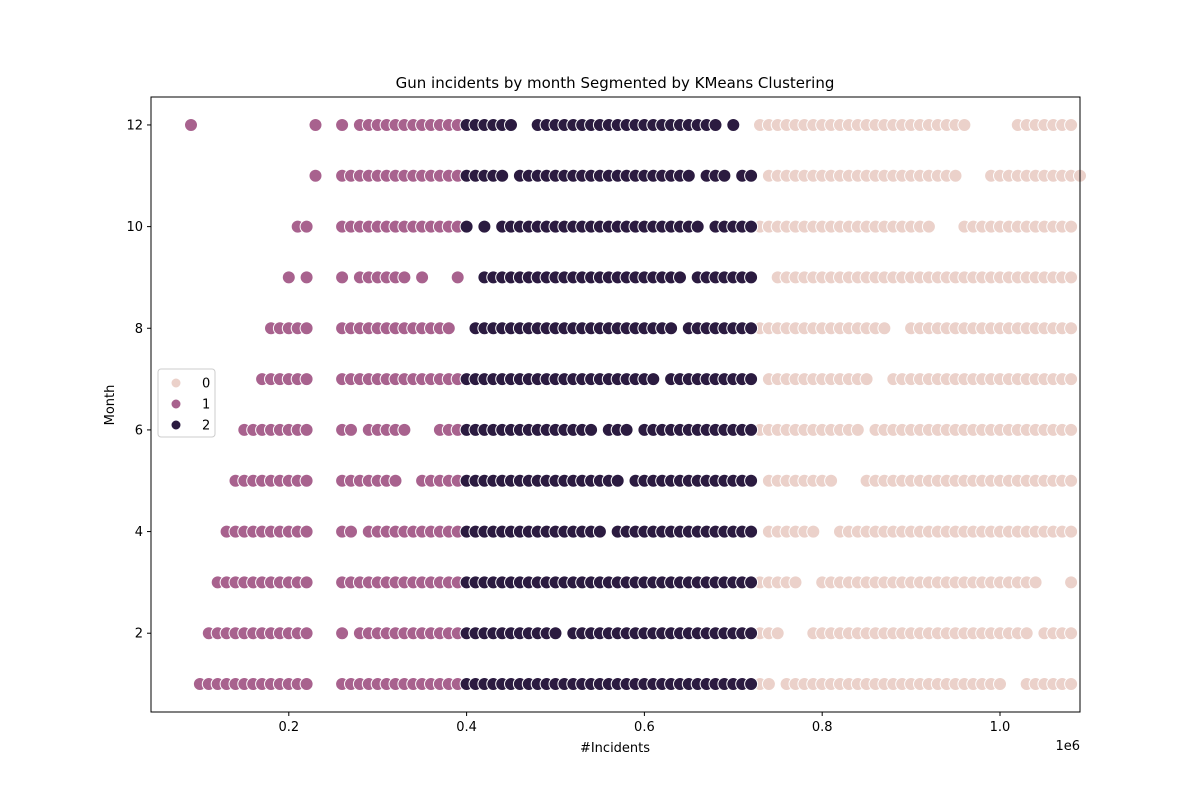  What do you see at coordinates (139, 430) in the screenshot?
I see `y-tick-label: 6` at bounding box center [139, 430].